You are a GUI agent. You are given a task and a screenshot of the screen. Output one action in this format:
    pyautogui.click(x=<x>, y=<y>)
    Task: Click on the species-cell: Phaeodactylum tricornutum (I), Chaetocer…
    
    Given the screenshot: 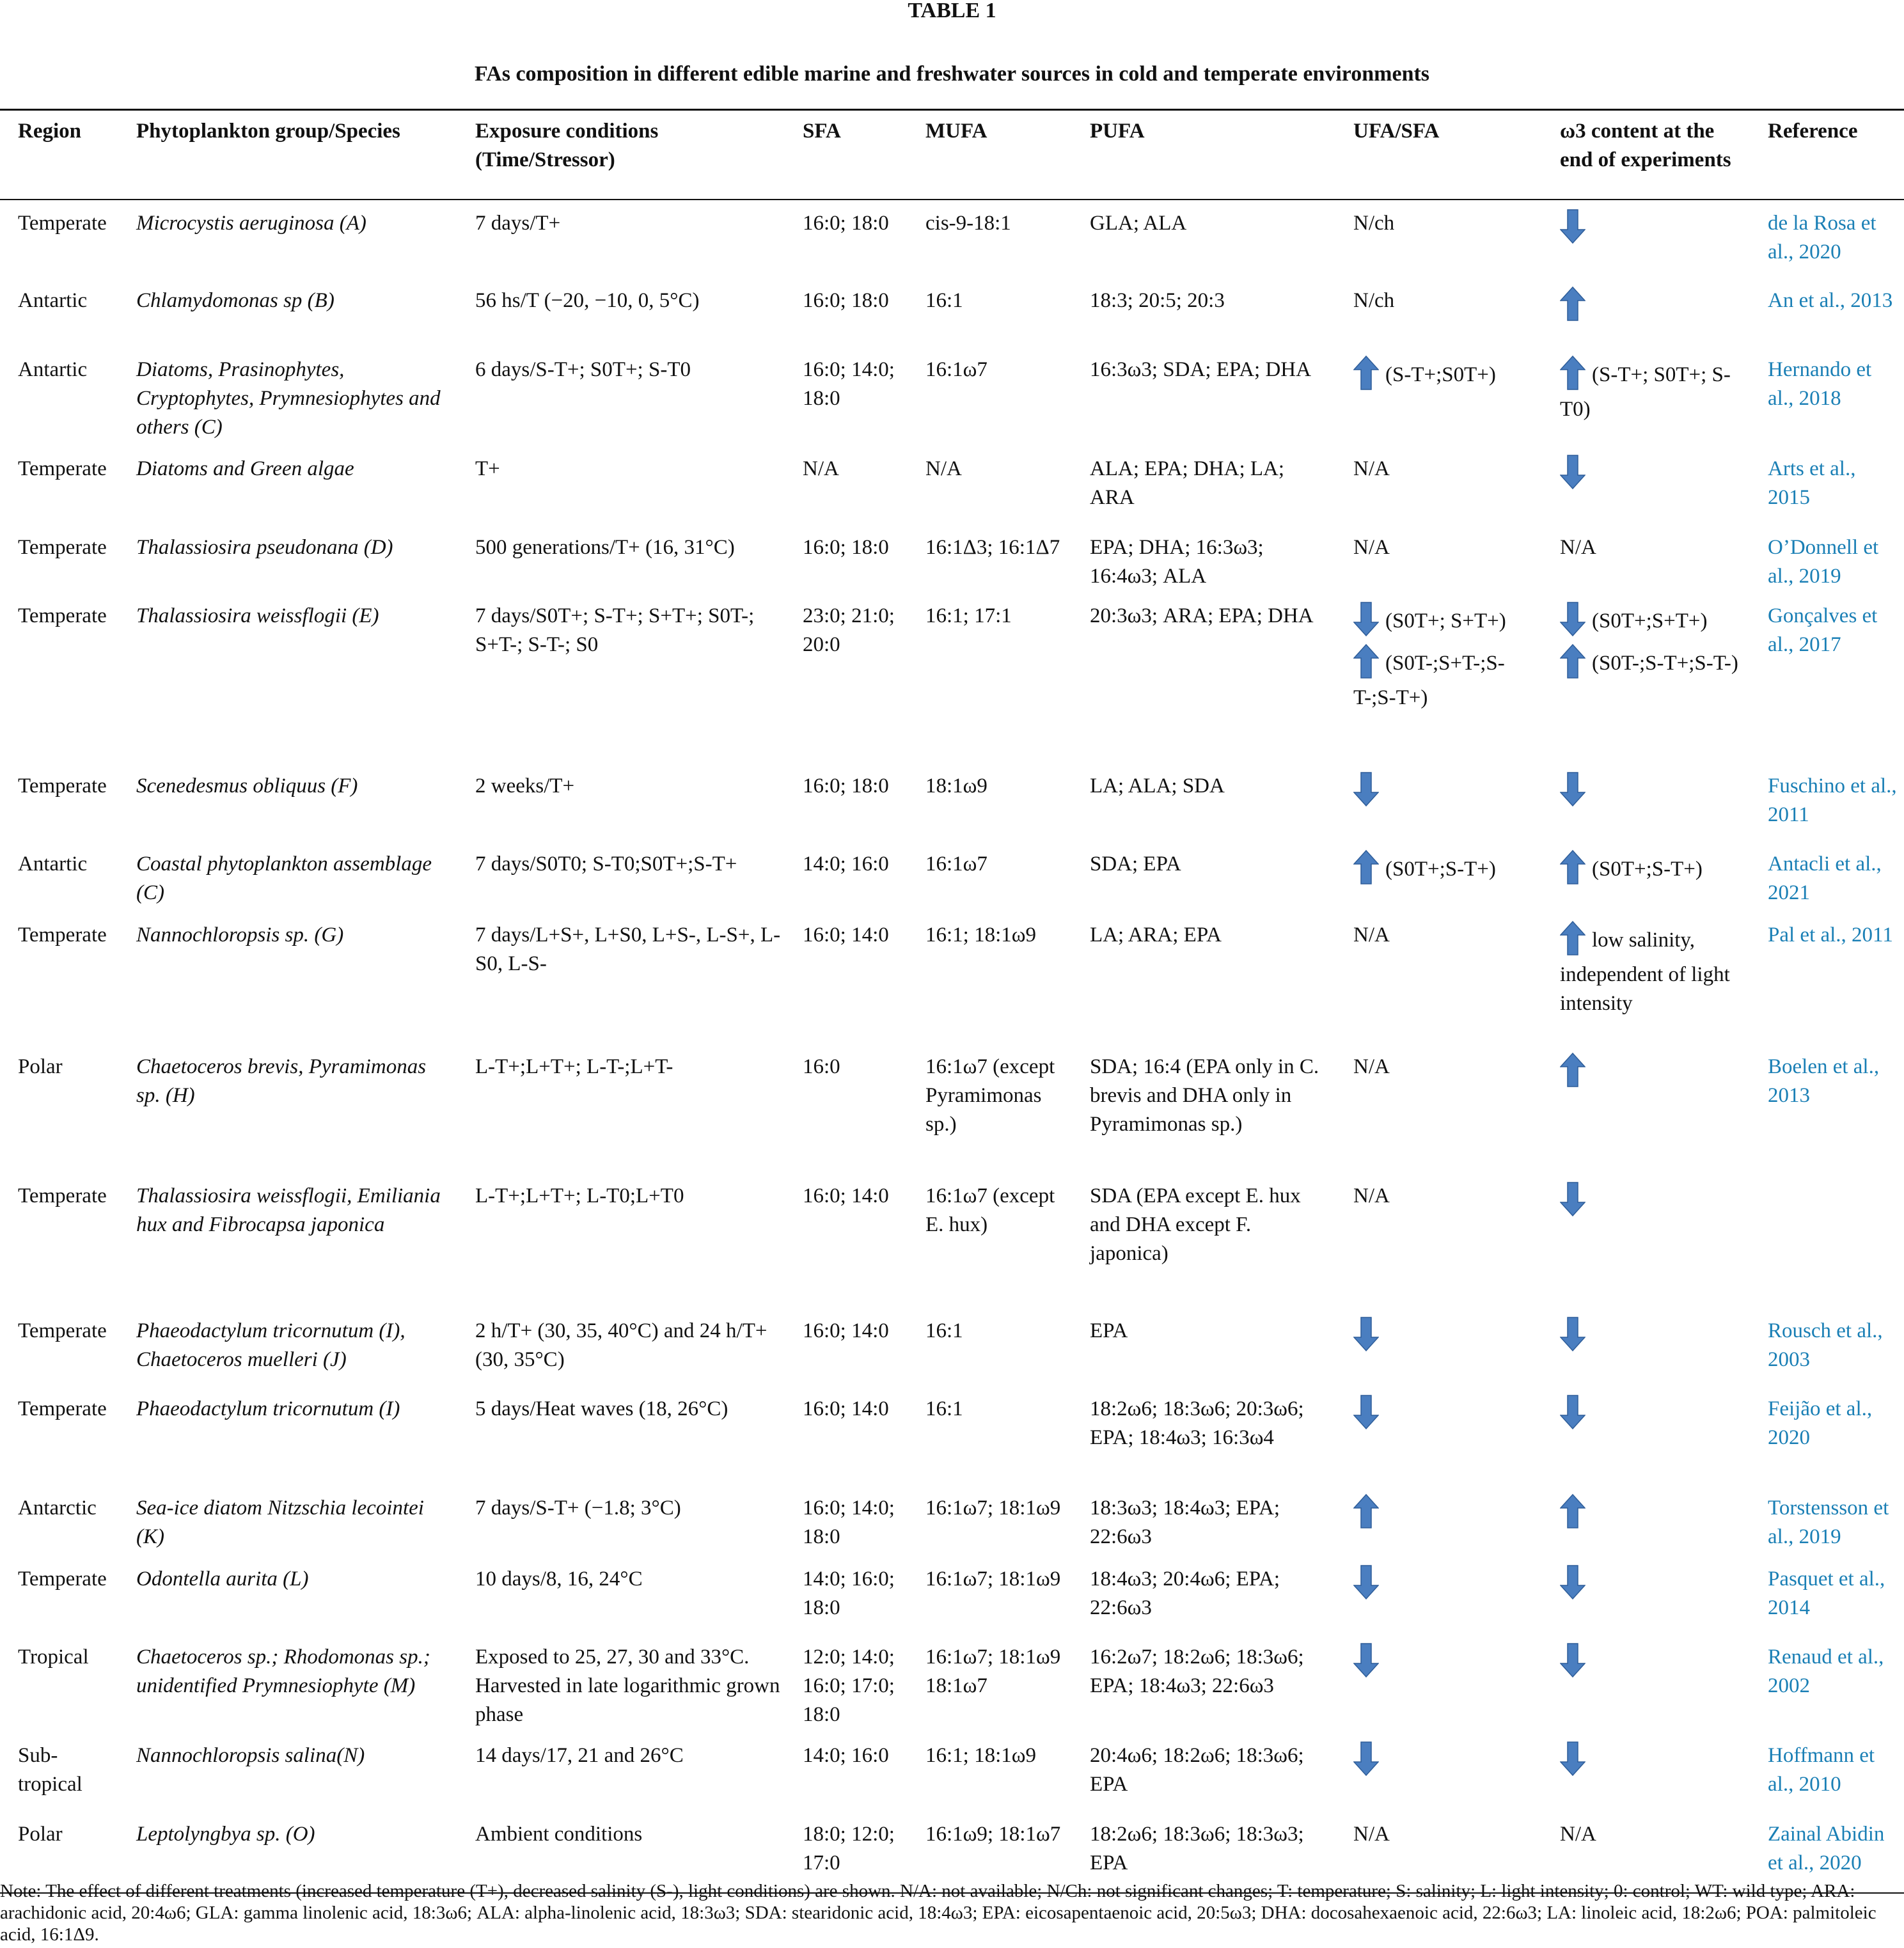 What is the action you would take?
    pyautogui.click(x=270, y=1345)
    